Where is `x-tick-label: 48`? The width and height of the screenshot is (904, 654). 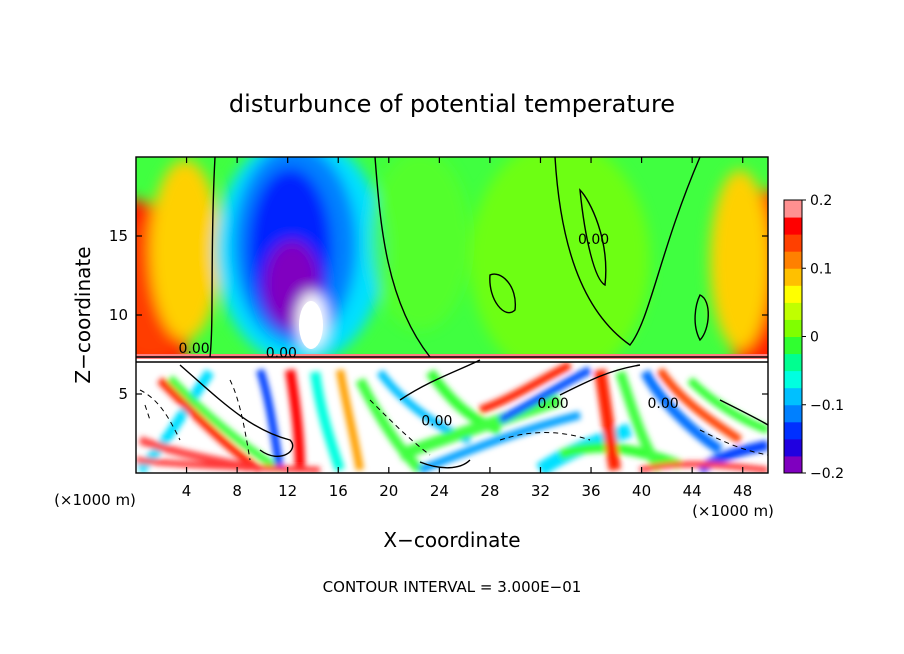
x-tick-label: 48 is located at coordinates (742, 491).